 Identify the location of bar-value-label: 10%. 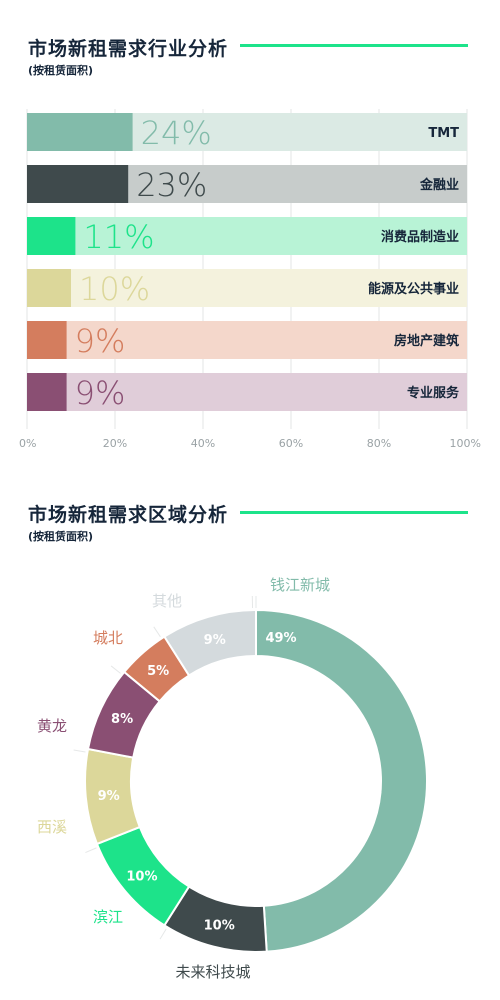
(114, 289).